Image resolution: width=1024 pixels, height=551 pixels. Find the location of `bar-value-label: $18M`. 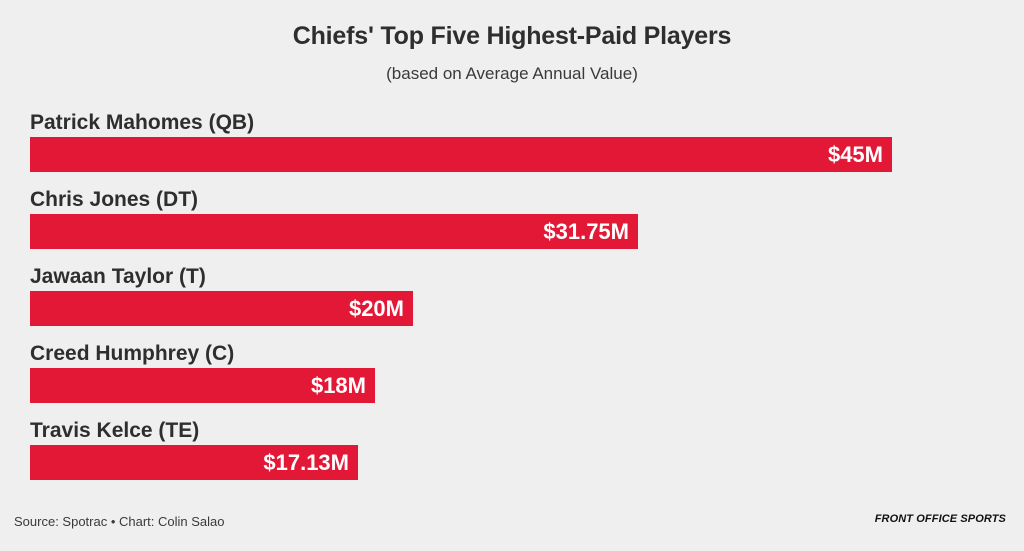

bar-value-label: $18M is located at coordinates (338, 385).